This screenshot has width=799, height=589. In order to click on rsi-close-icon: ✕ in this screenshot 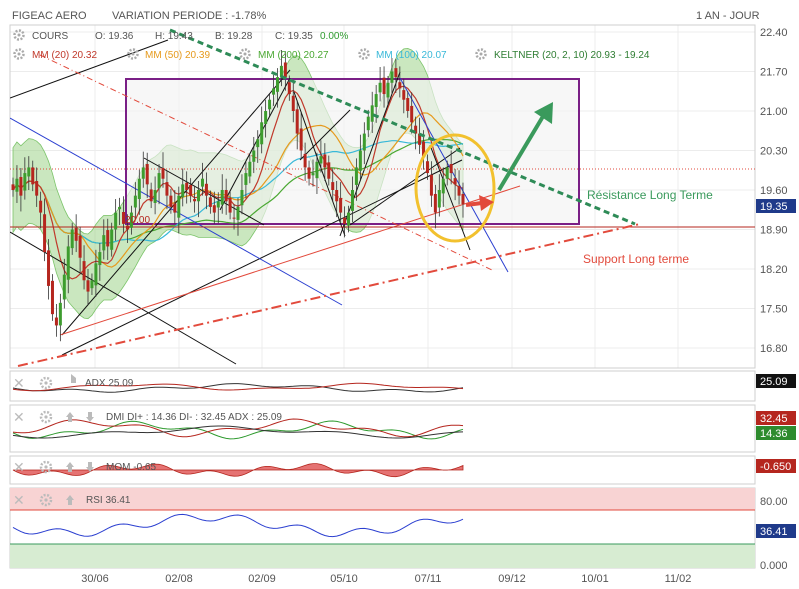, I will do `click(19, 500)`.